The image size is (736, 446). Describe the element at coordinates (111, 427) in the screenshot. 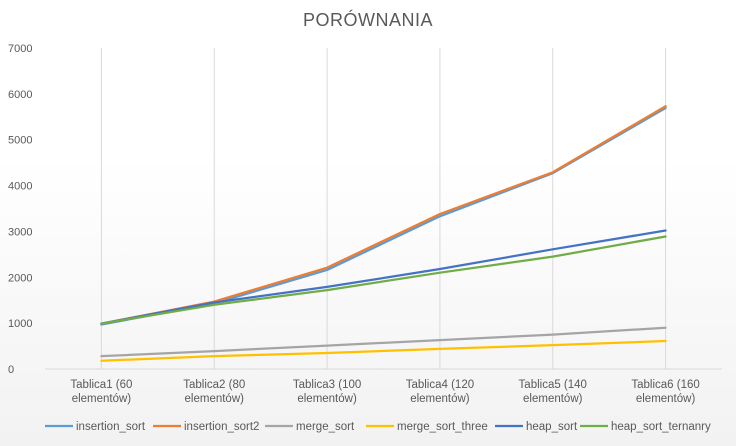

I see `legend-label: insertion_sort` at that location.